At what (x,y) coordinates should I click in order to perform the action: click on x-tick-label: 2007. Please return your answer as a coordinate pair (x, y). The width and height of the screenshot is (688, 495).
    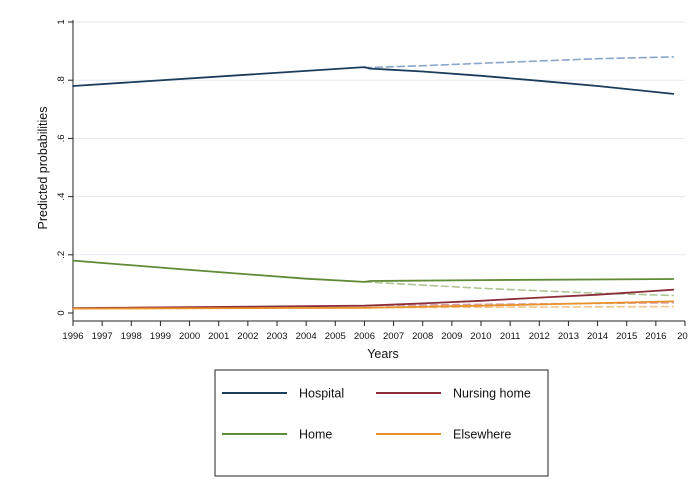
    Looking at the image, I should click on (393, 336).